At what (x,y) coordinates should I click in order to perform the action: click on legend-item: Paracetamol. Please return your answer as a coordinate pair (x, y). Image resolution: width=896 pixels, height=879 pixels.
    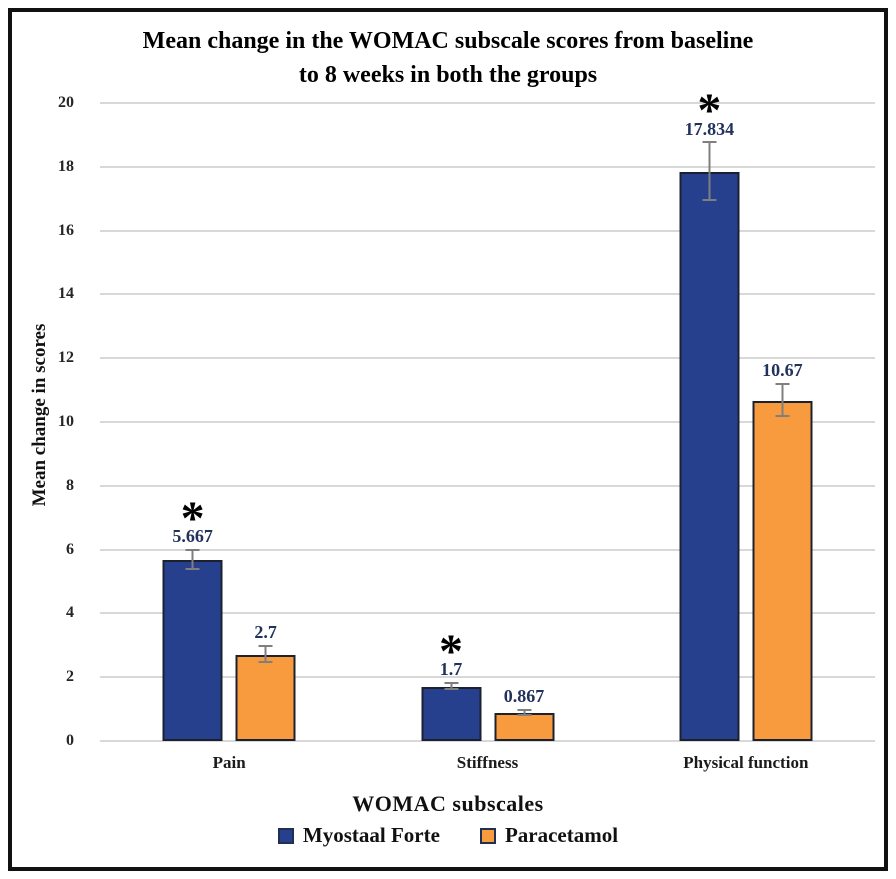
    Looking at the image, I should click on (549, 835).